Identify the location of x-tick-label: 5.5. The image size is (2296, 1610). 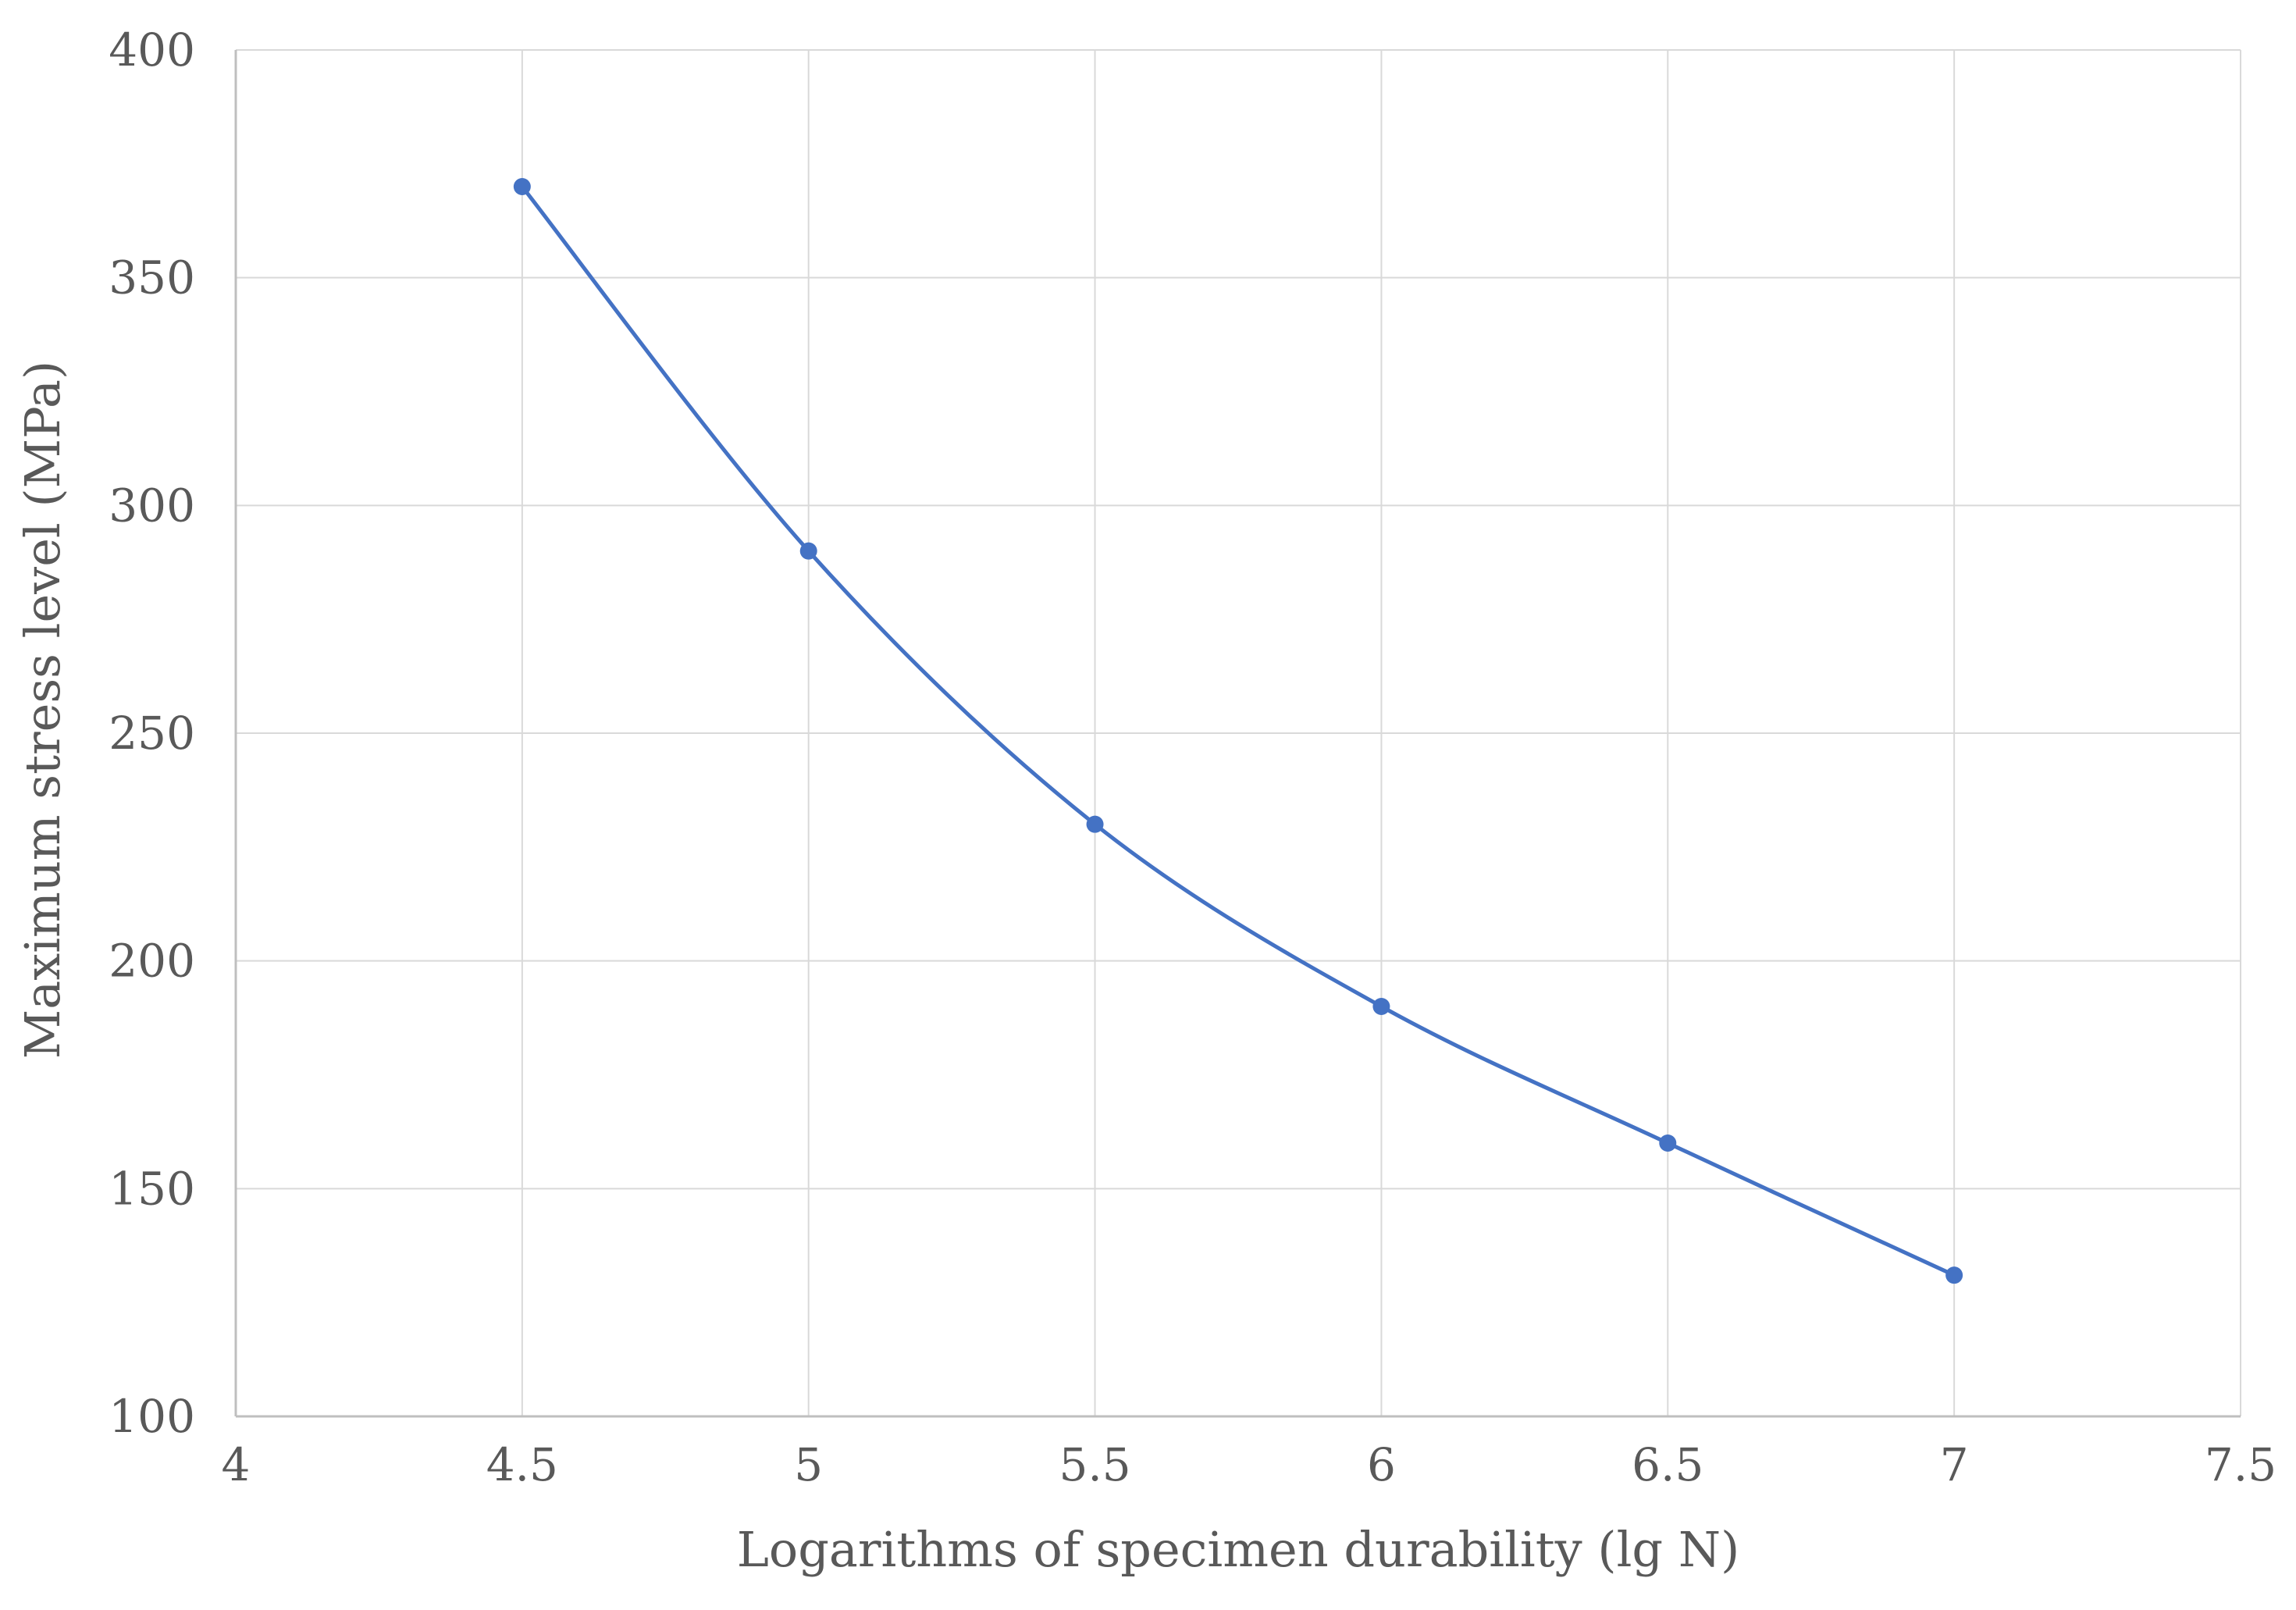
(1094, 1464).